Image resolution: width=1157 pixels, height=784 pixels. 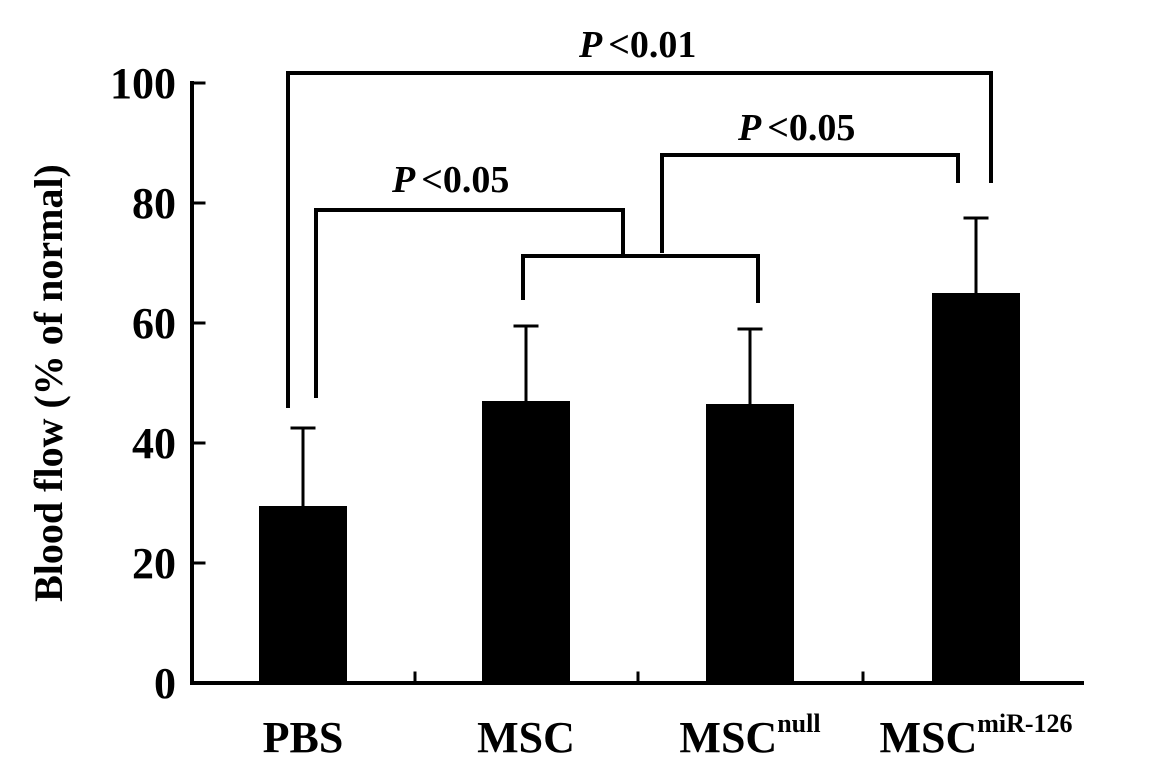 What do you see at coordinates (810, 203) in the screenshot?
I see `bracket-msc-group-vs-mir126` at bounding box center [810, 203].